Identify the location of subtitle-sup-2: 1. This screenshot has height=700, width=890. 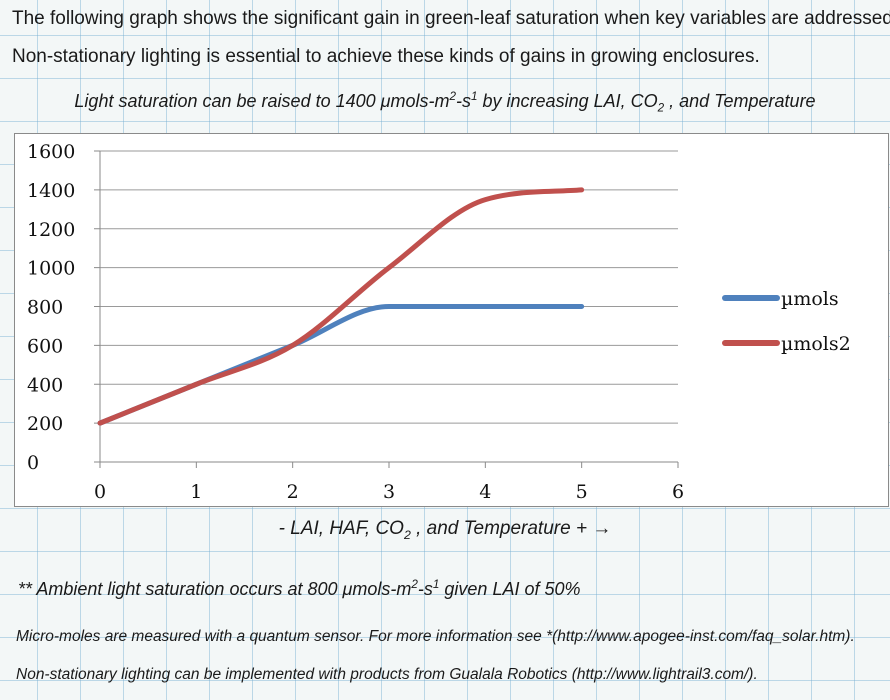
(474, 96).